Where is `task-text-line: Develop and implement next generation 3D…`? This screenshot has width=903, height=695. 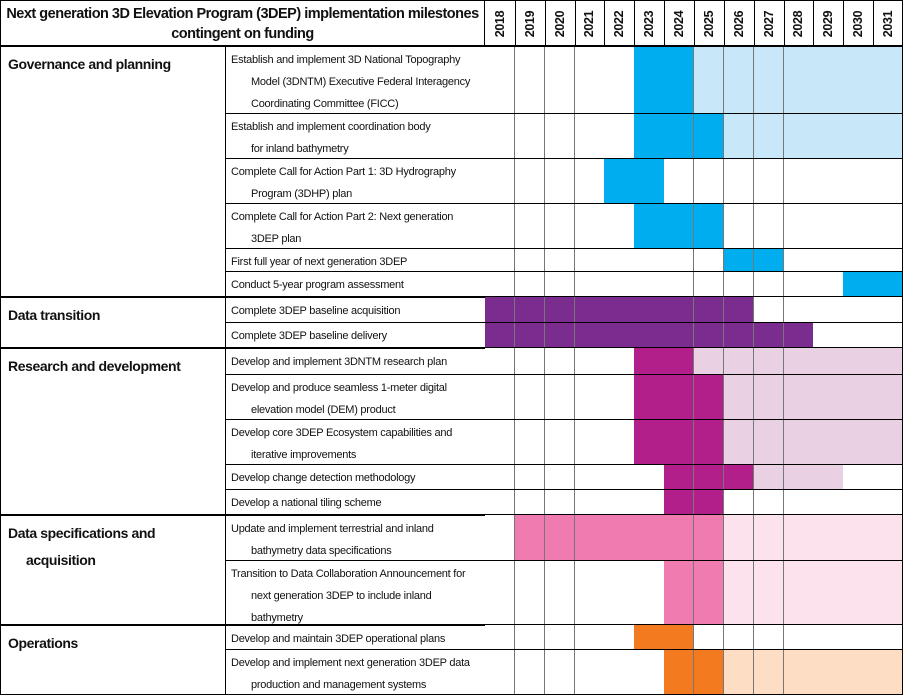 task-text-line: Develop and implement next generation 3D… is located at coordinates (350, 663).